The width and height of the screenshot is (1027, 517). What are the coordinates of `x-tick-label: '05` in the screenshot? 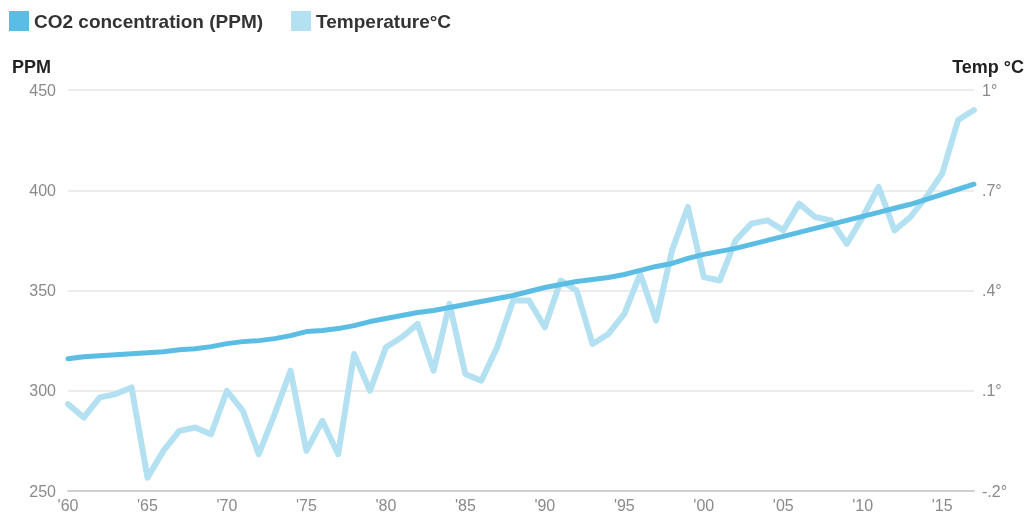 It's located at (783, 505).